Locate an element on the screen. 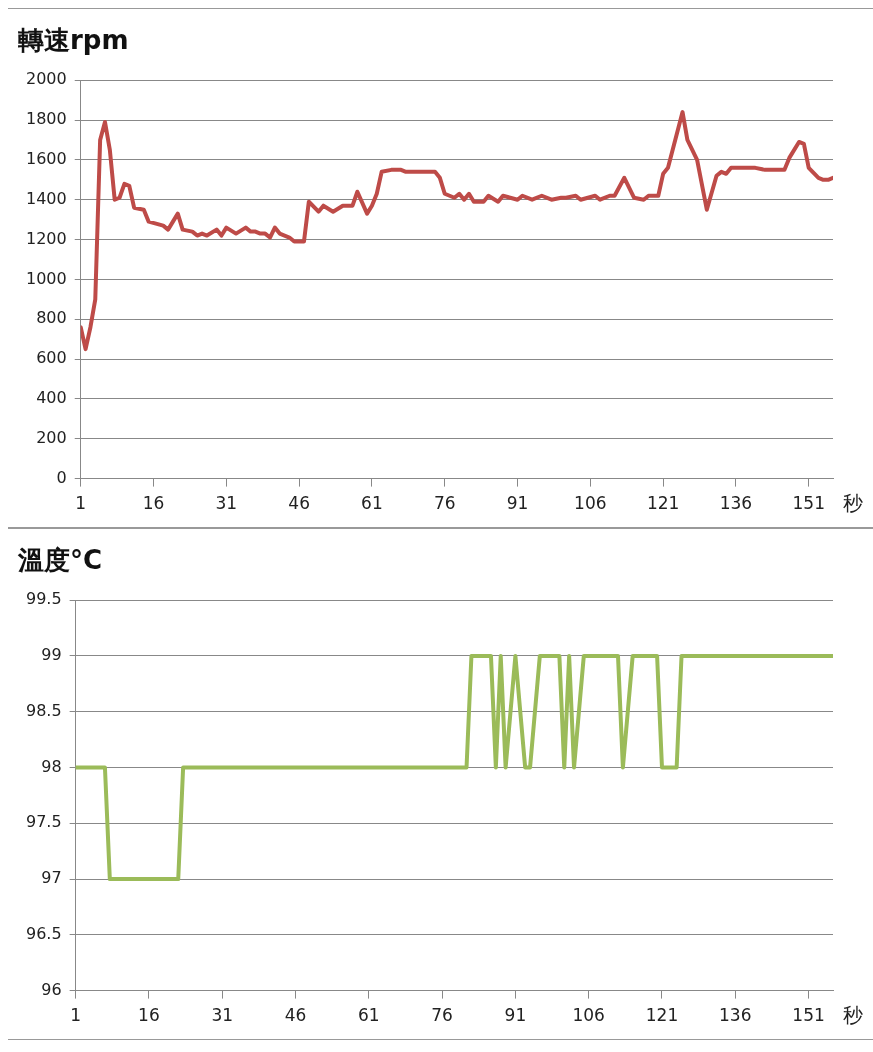  y-tick-label: 200 is located at coordinates (51, 437).